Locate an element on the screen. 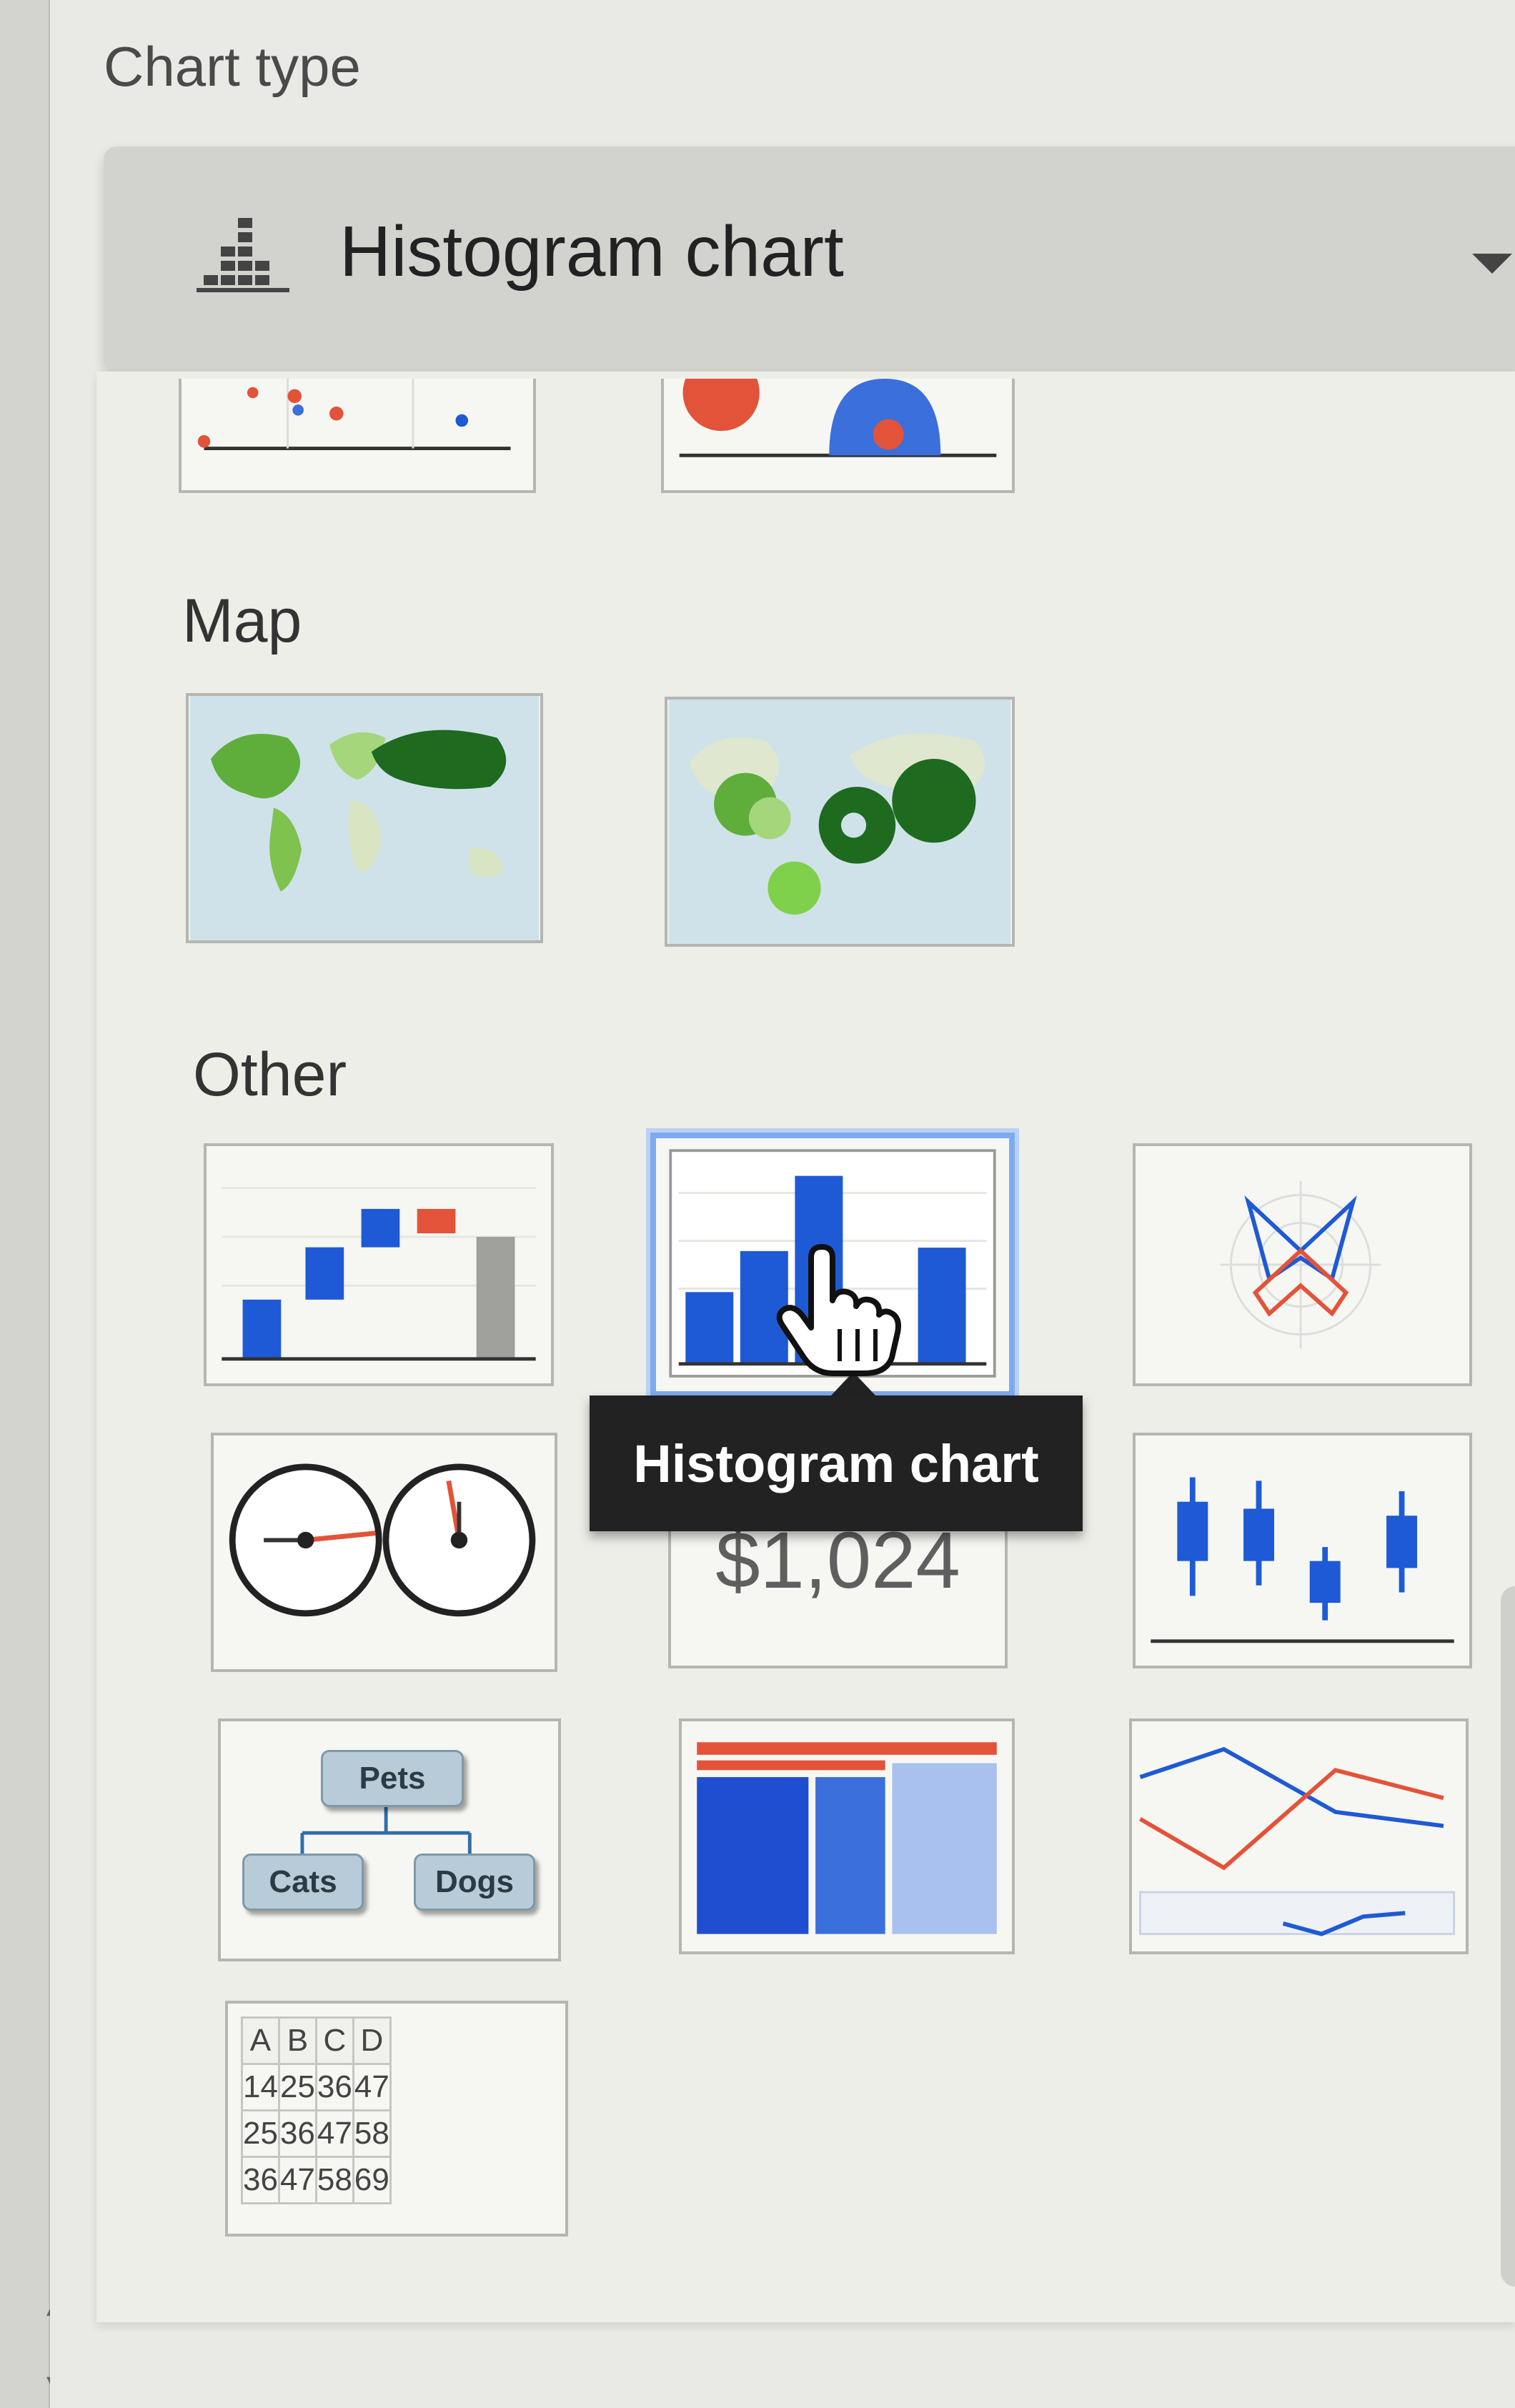  sheet-gutter: ▲ ▼ is located at coordinates (33, 1204).